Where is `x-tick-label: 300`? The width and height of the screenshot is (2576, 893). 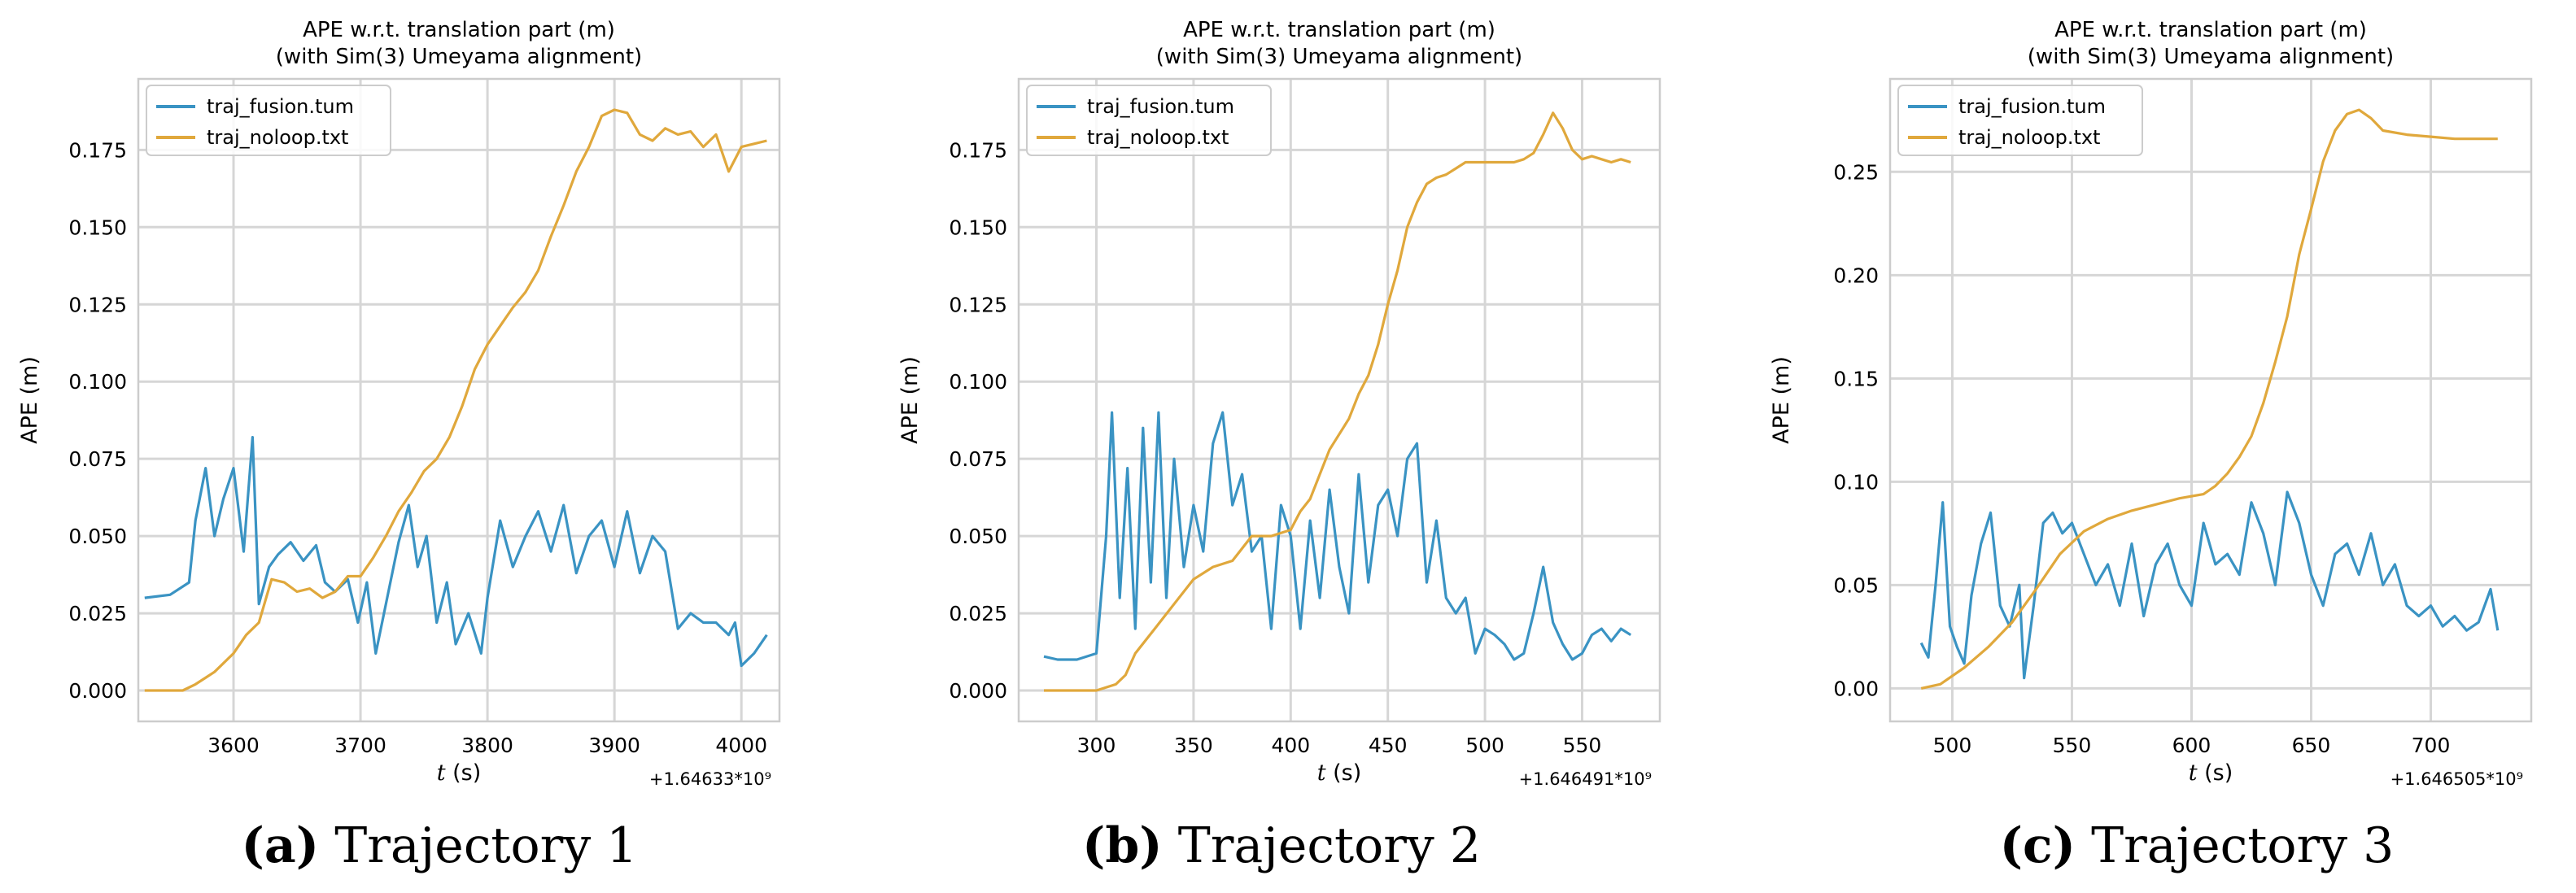
x-tick-label: 300 is located at coordinates (1096, 745).